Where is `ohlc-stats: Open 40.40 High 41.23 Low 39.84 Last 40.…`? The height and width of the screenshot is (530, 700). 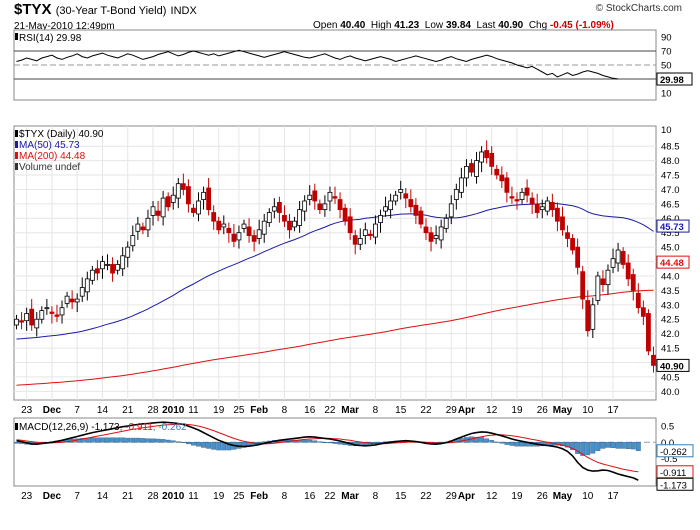
ohlc-stats: Open 40.40 High 41.23 Low 39.84 Last 40.… is located at coordinates (463, 25).